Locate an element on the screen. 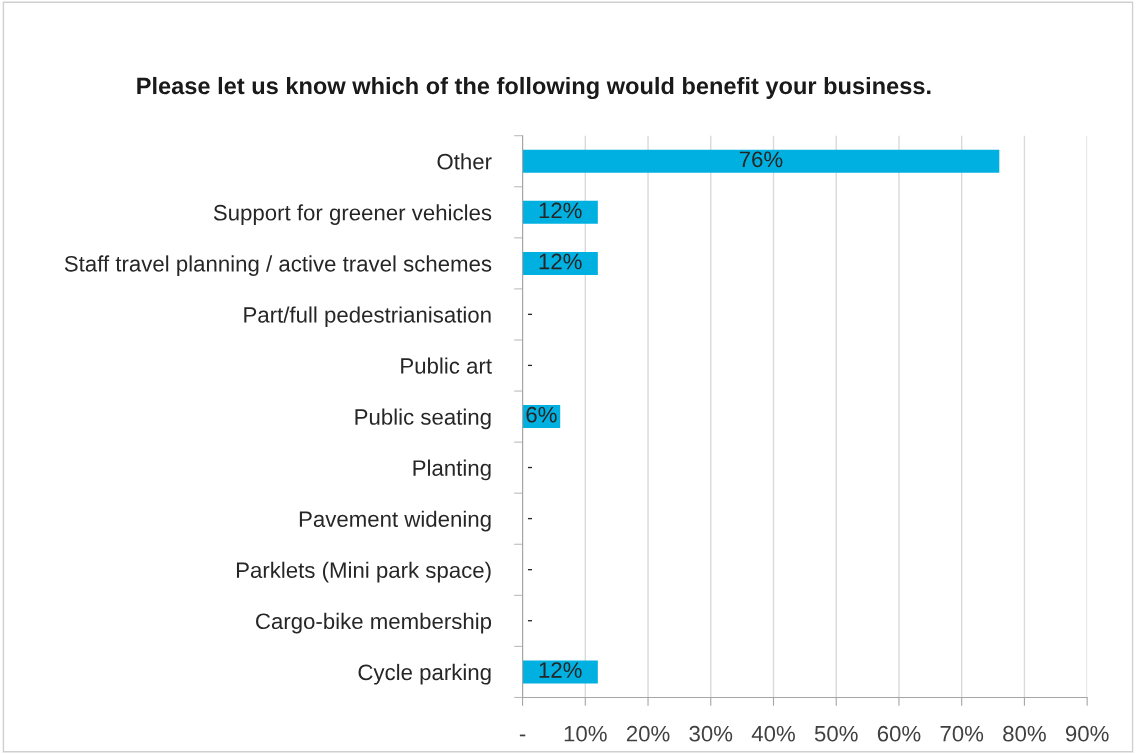 Image resolution: width=1136 pixels, height=754 pixels. x-tick-label: 90% is located at coordinates (1087, 733).